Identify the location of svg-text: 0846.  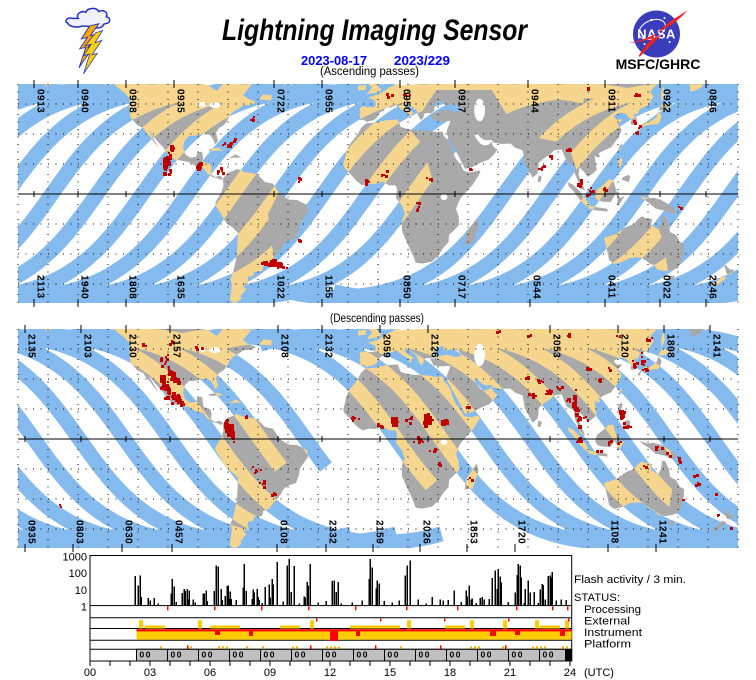
(712, 101).